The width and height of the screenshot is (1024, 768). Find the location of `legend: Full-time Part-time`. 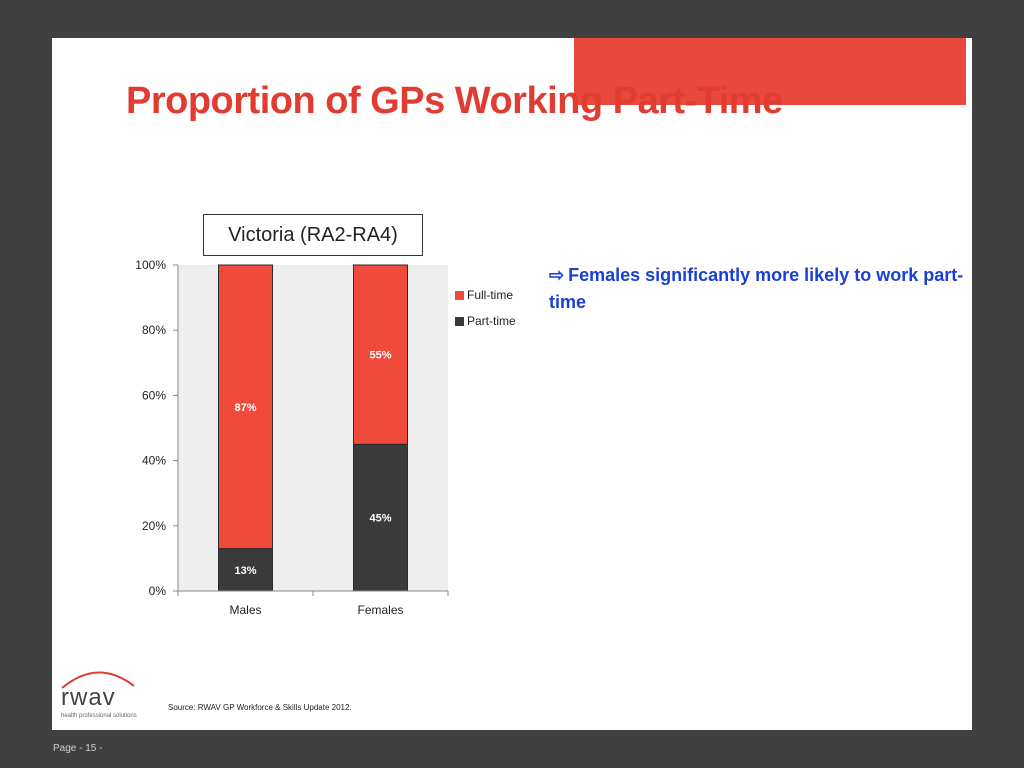

legend: Full-time Part-time is located at coordinates (485, 308).